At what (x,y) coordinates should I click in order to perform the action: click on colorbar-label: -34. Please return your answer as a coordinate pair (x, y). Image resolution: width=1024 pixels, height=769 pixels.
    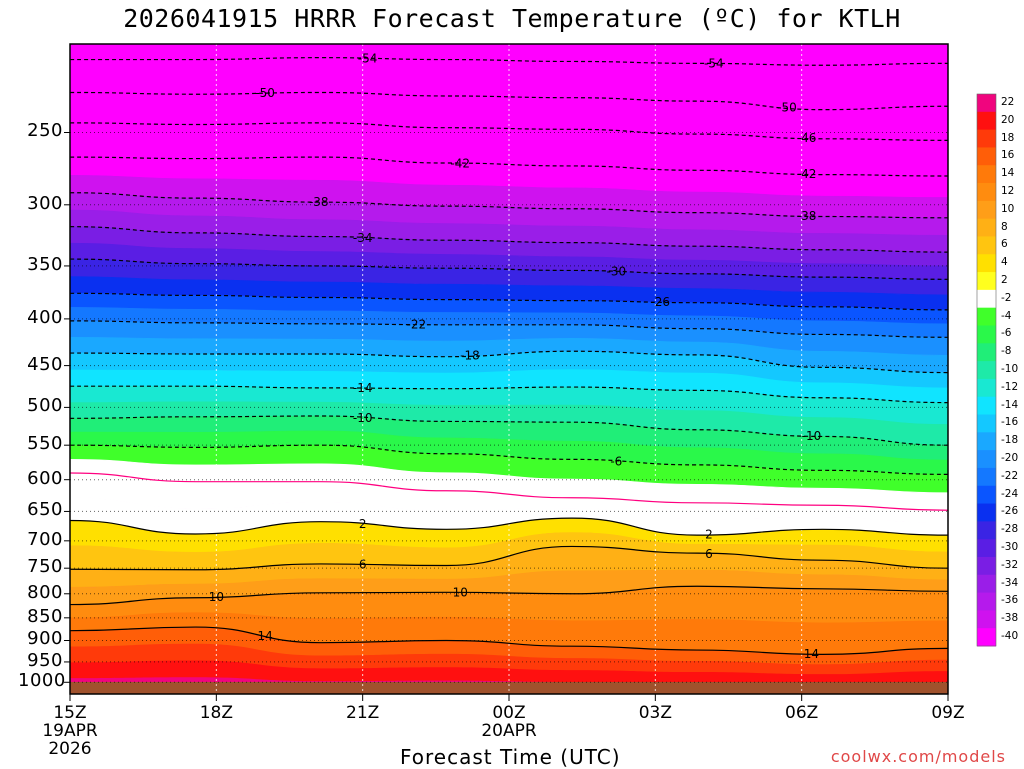
    Looking at the image, I should click on (1010, 582).